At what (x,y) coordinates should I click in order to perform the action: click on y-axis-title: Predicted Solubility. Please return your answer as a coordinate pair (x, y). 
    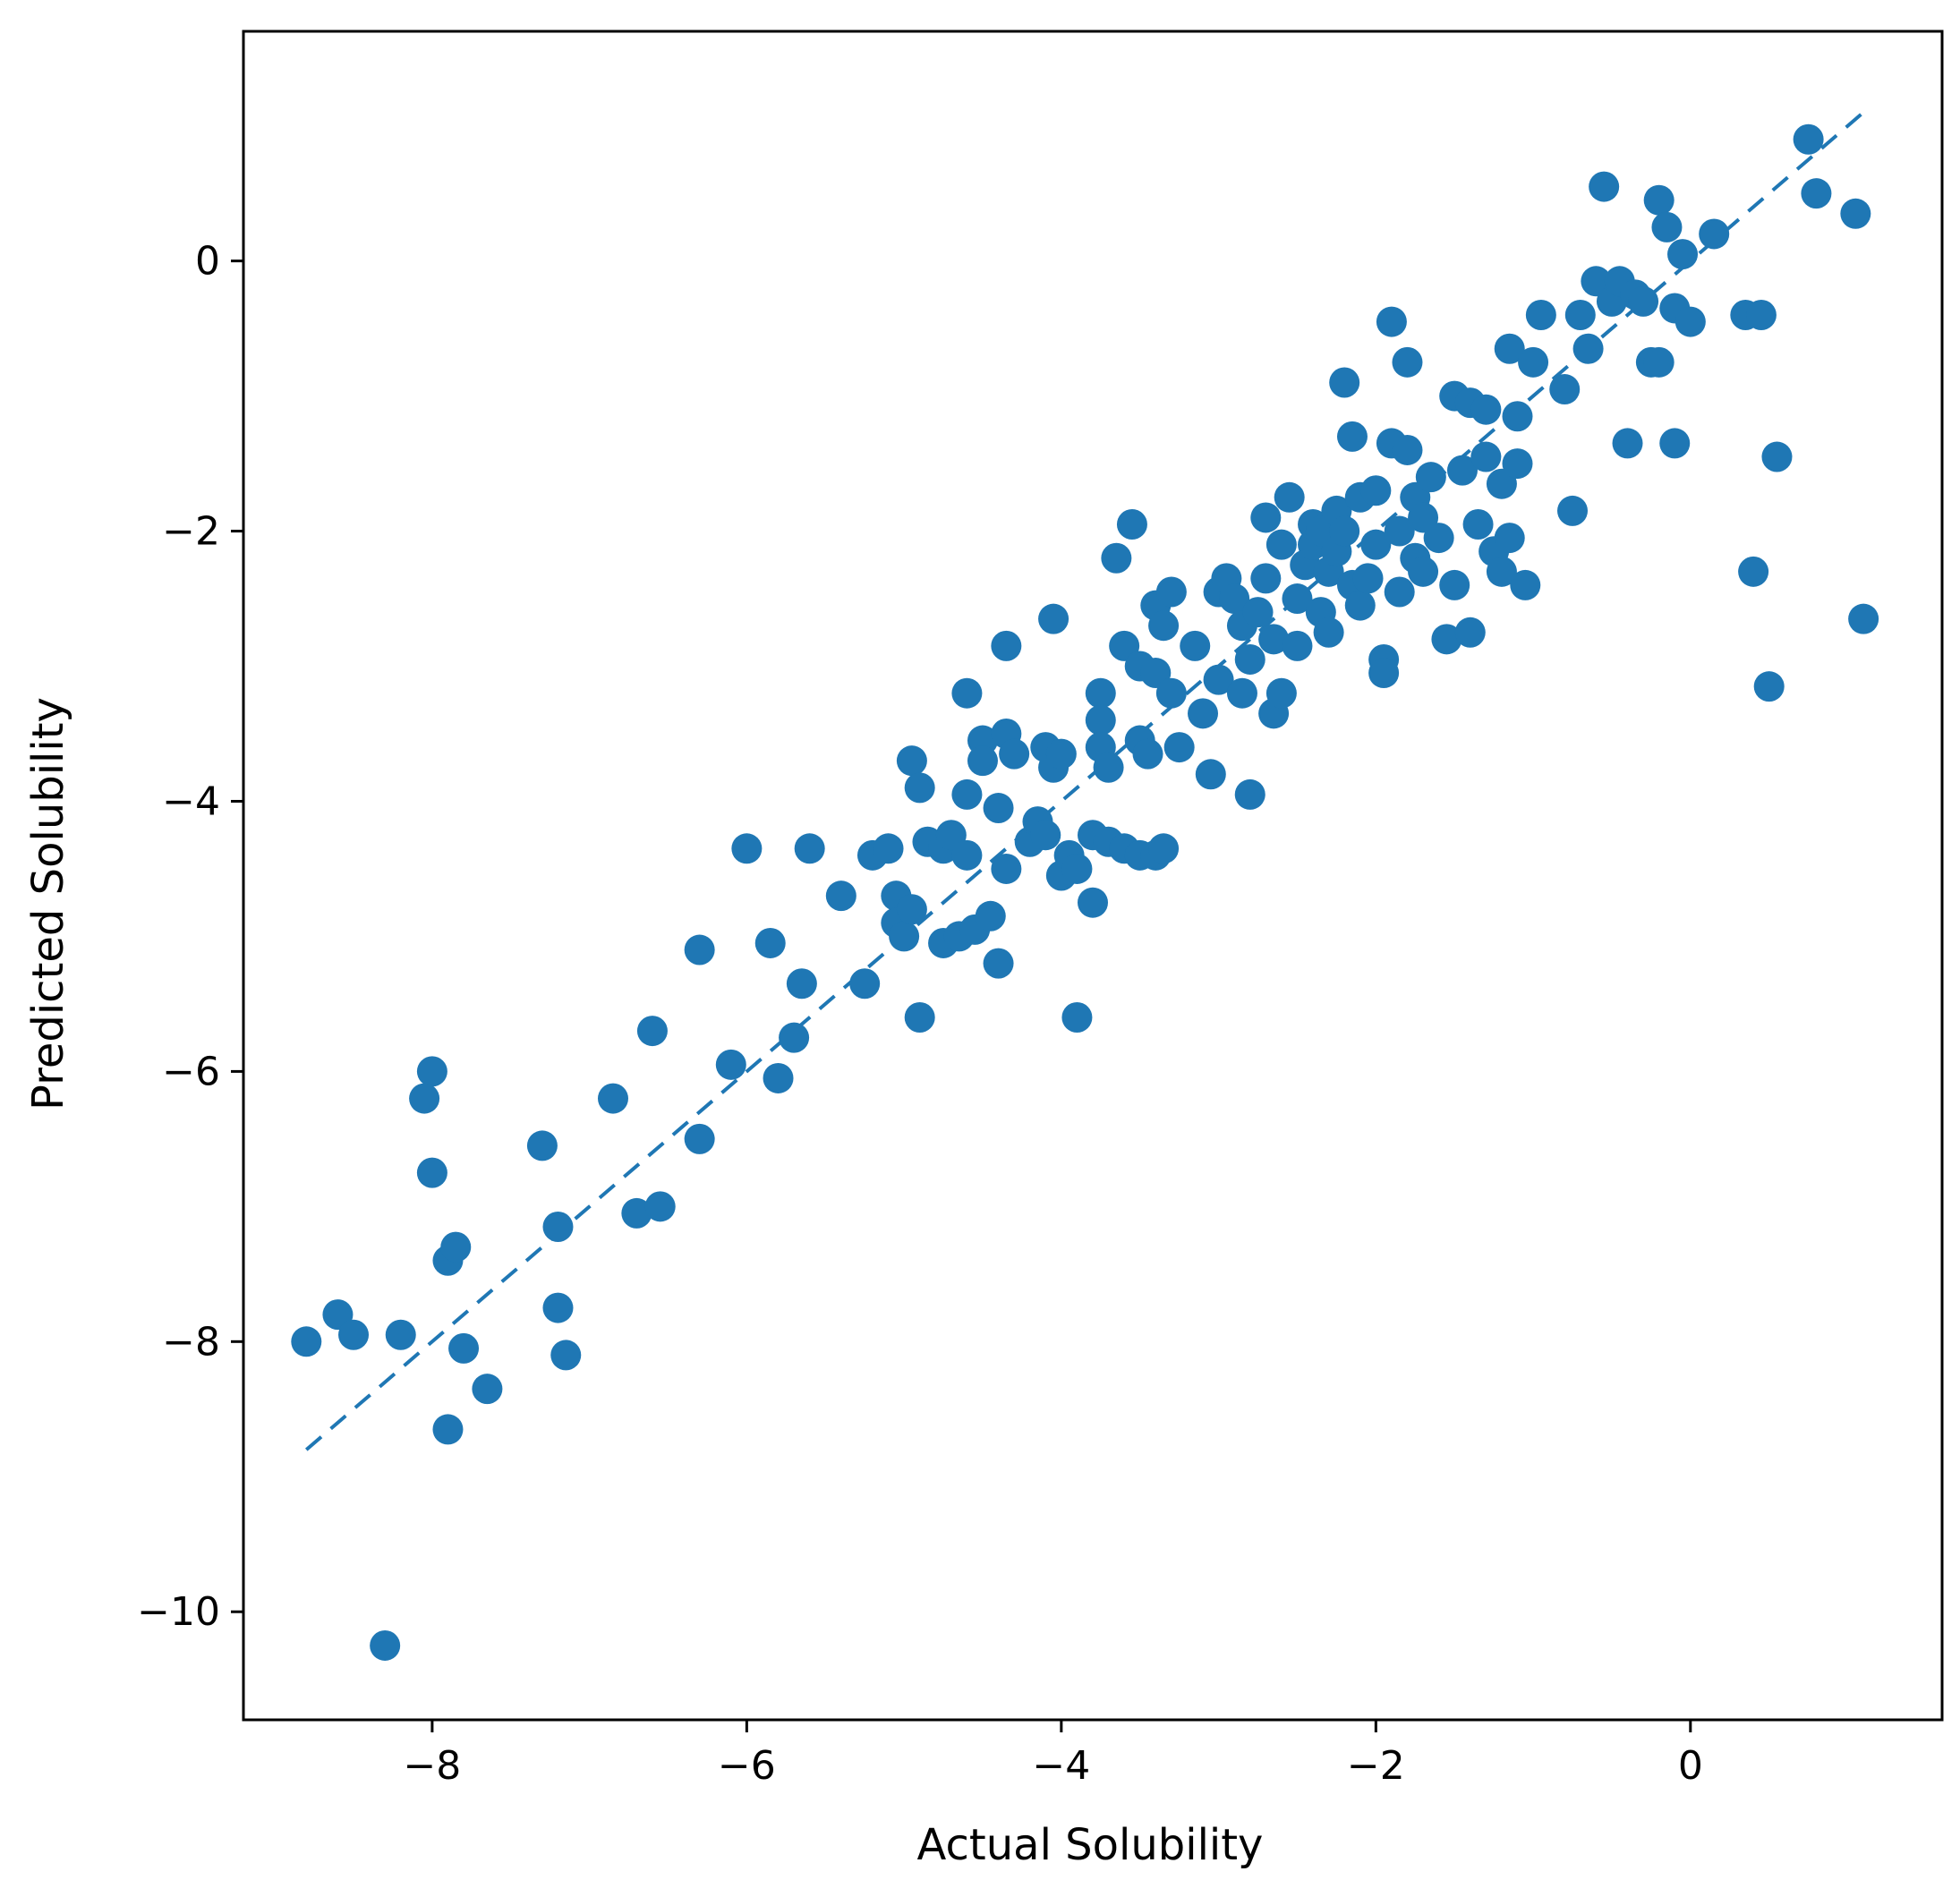
    Looking at the image, I should click on (48, 903).